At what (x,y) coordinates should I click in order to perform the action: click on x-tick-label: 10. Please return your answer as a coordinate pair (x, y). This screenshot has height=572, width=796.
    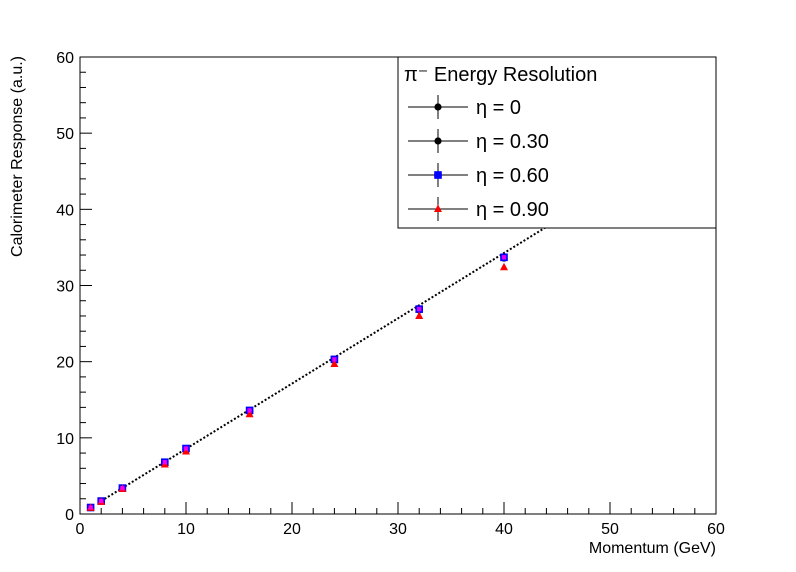
    Looking at the image, I should click on (186, 529).